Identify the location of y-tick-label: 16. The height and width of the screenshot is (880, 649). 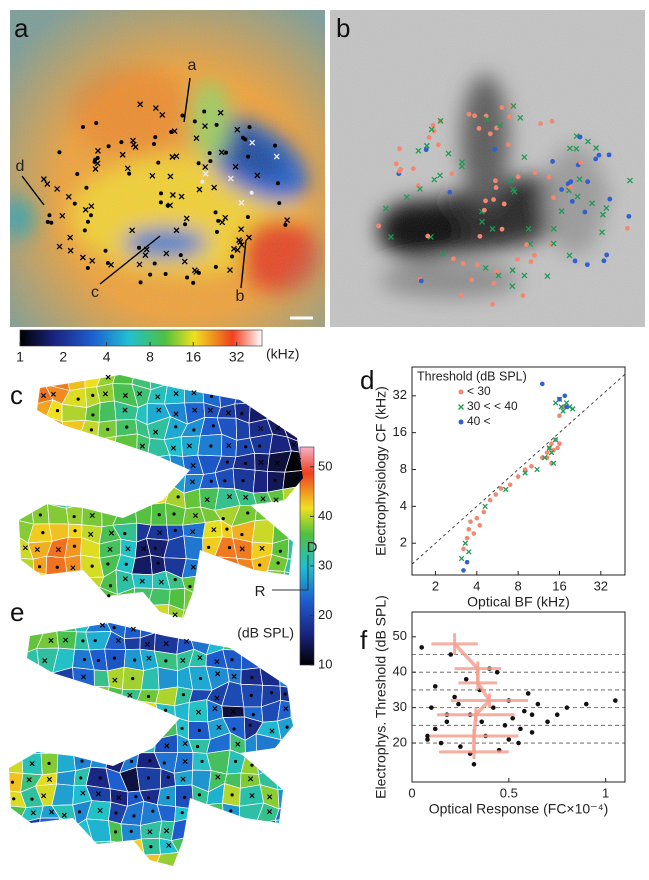
(400, 431).